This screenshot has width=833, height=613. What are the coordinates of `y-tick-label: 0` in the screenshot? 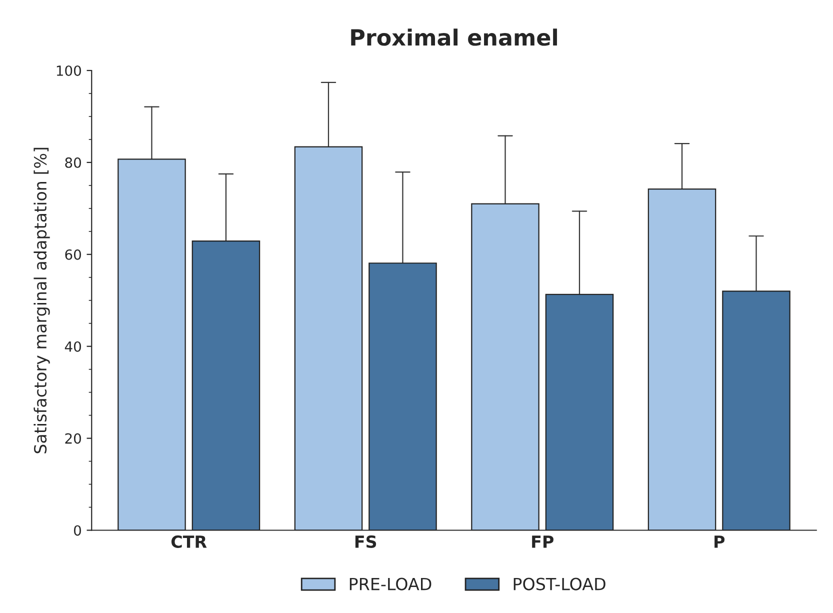 It's located at (77, 530).